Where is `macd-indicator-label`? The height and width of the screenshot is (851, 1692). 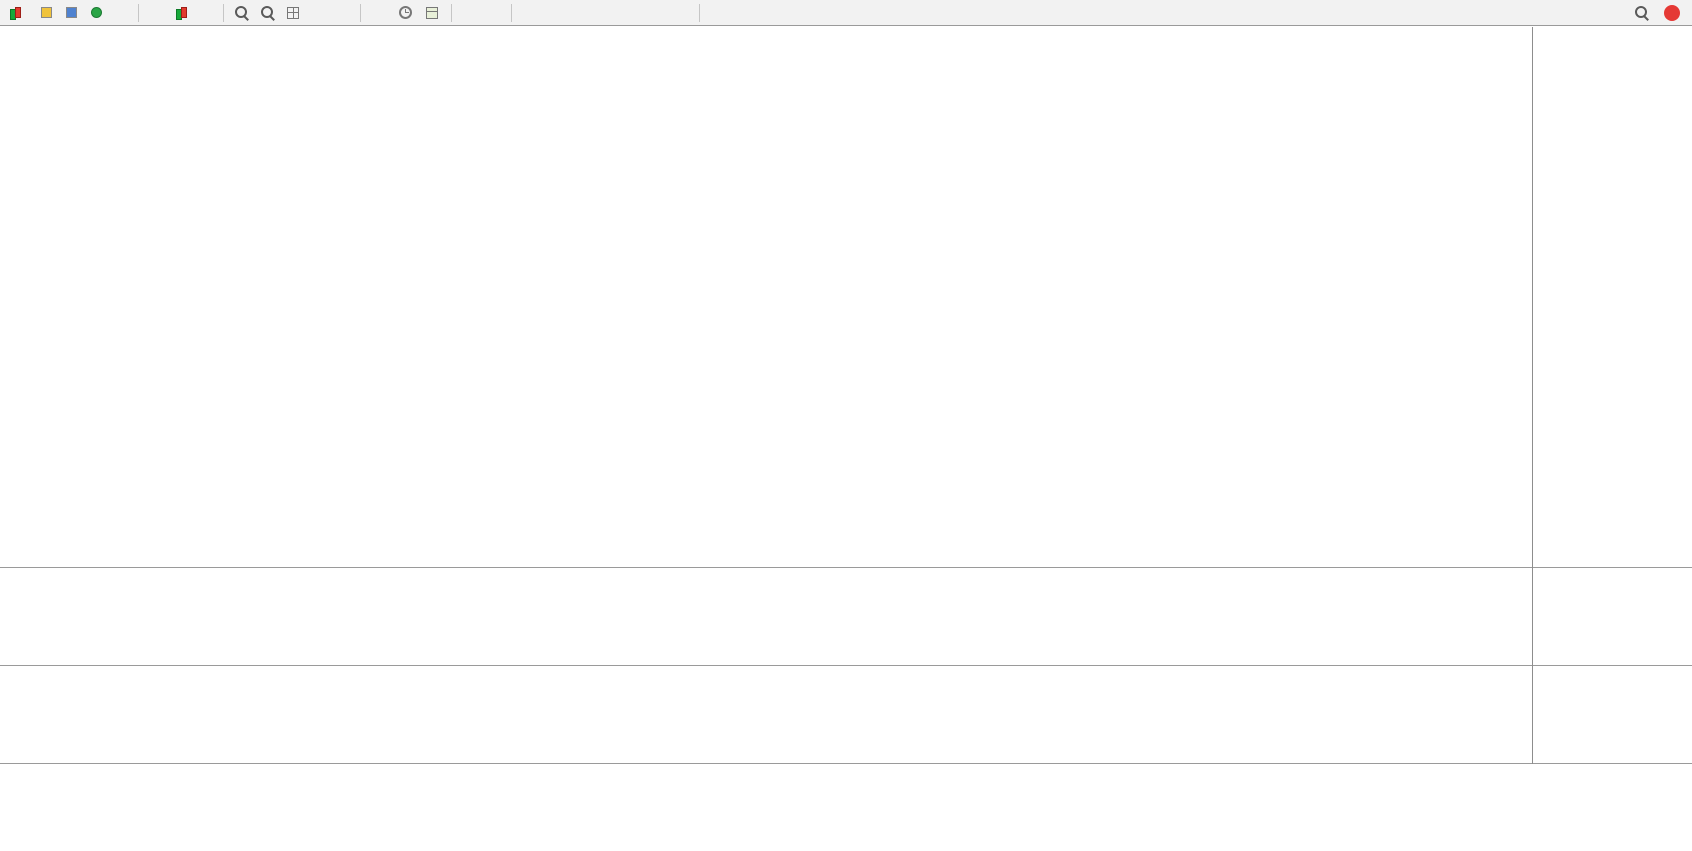 macd-indicator-label is located at coordinates (7, 576).